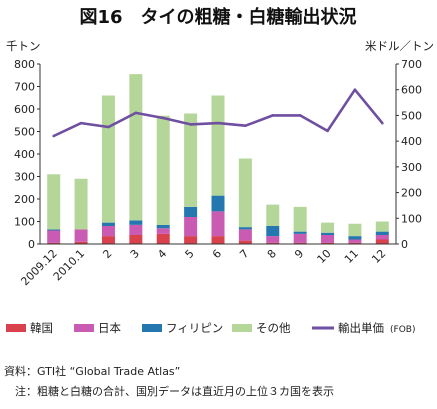  Describe the element at coordinates (24, 87) in the screenshot. I see `left-tick-label-7: 700` at that location.